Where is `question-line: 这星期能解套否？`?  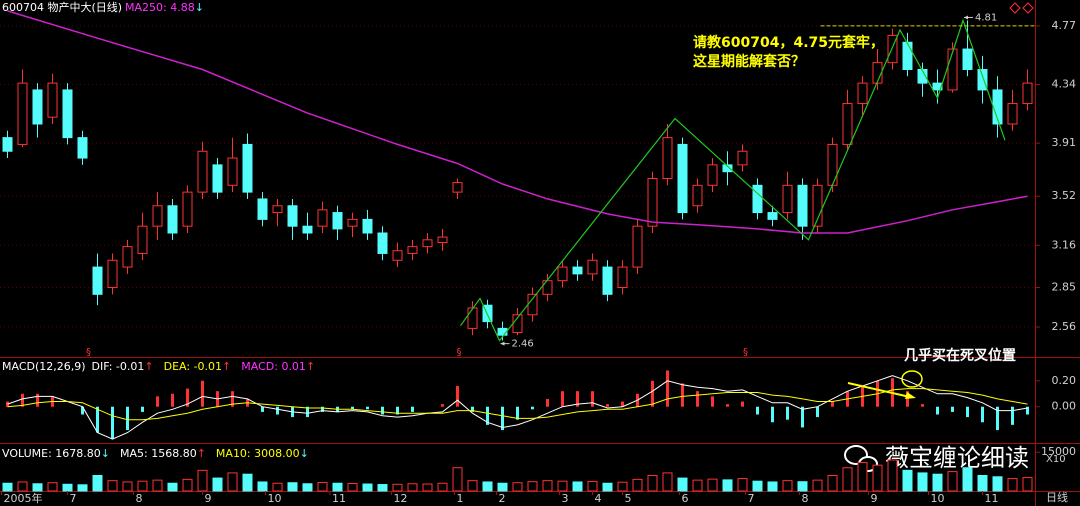 question-line: 这星期能解套否？ is located at coordinates (749, 61).